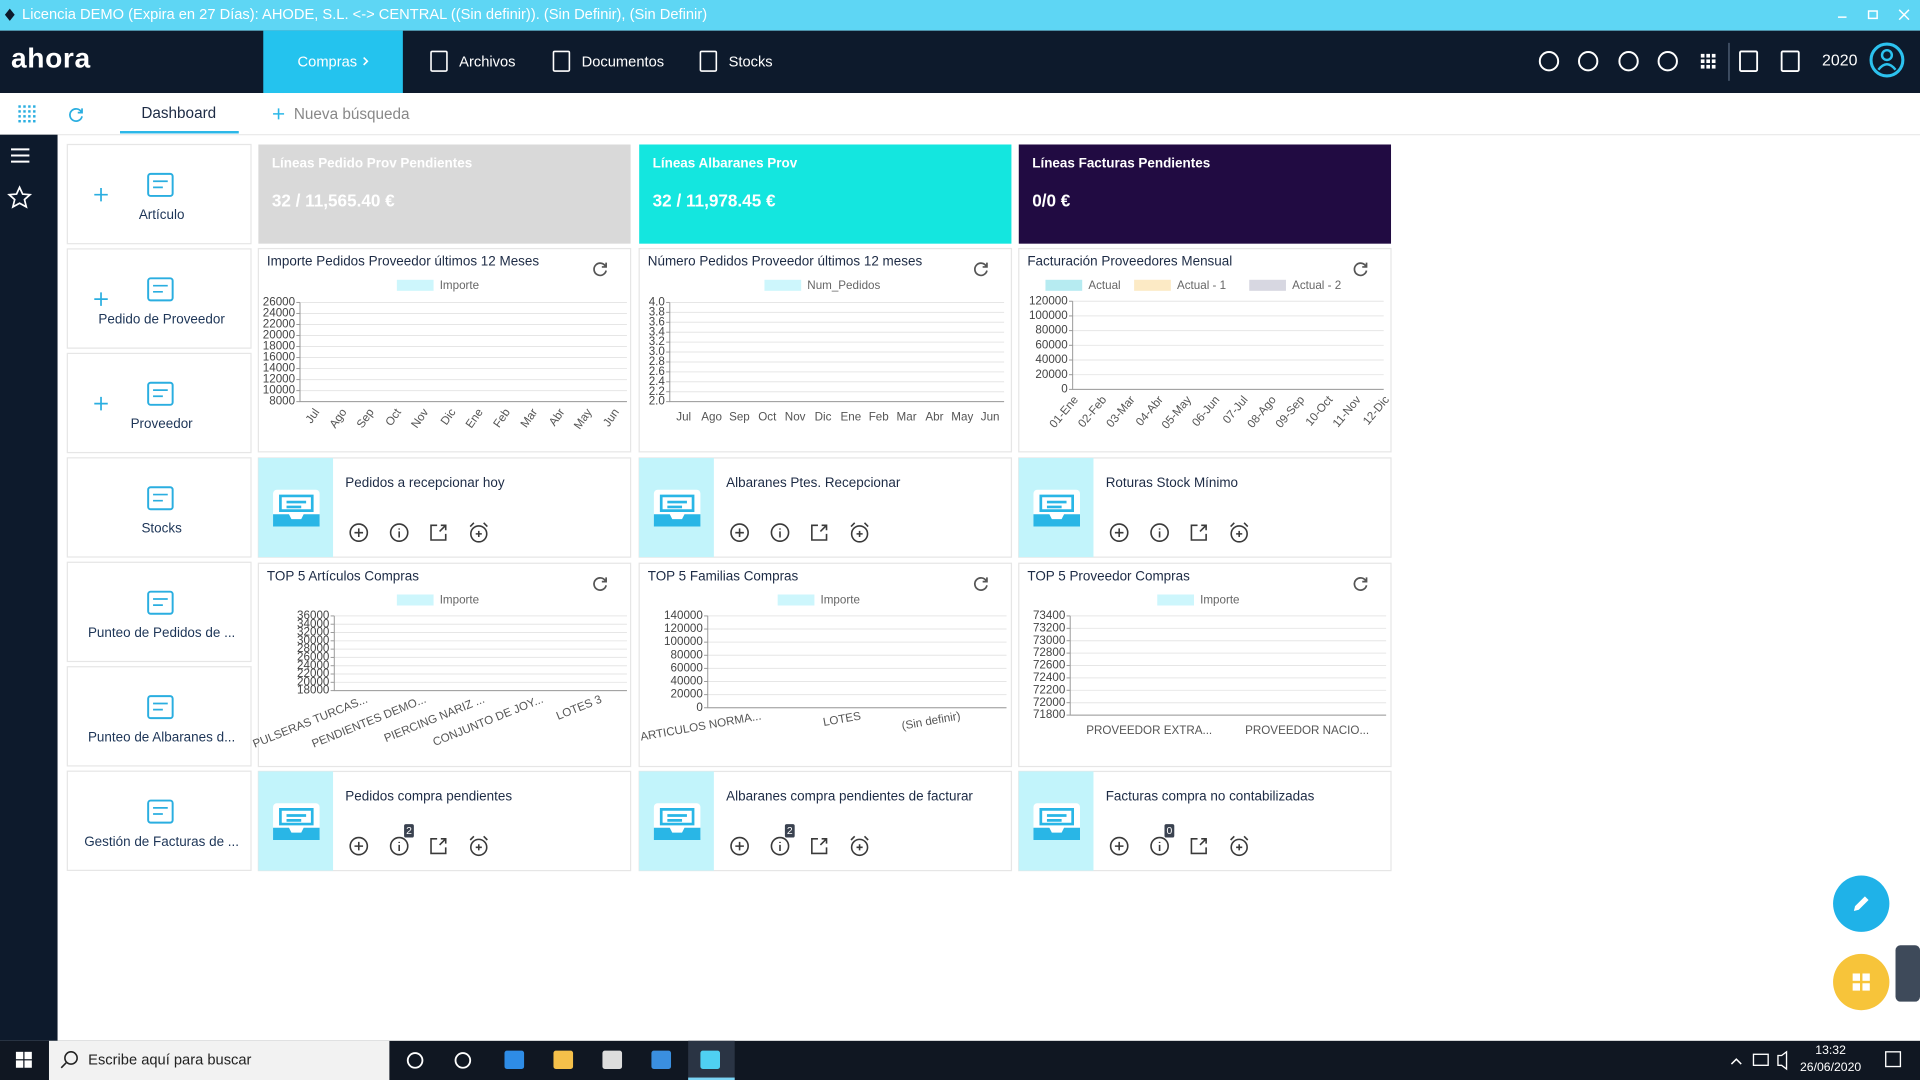 The width and height of the screenshot is (1920, 1080). What do you see at coordinates (783, 285) in the screenshot?
I see `legend-swatch` at bounding box center [783, 285].